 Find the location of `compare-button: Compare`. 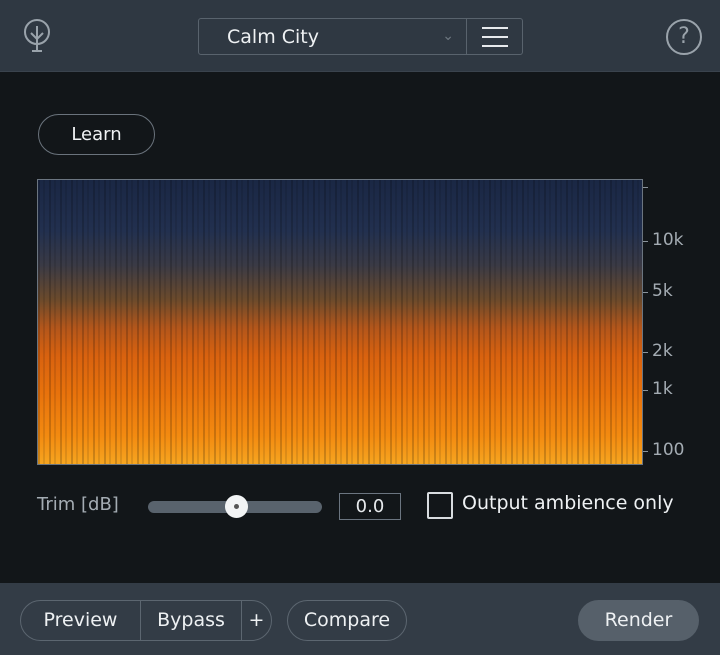

compare-button: Compare is located at coordinates (347, 620).